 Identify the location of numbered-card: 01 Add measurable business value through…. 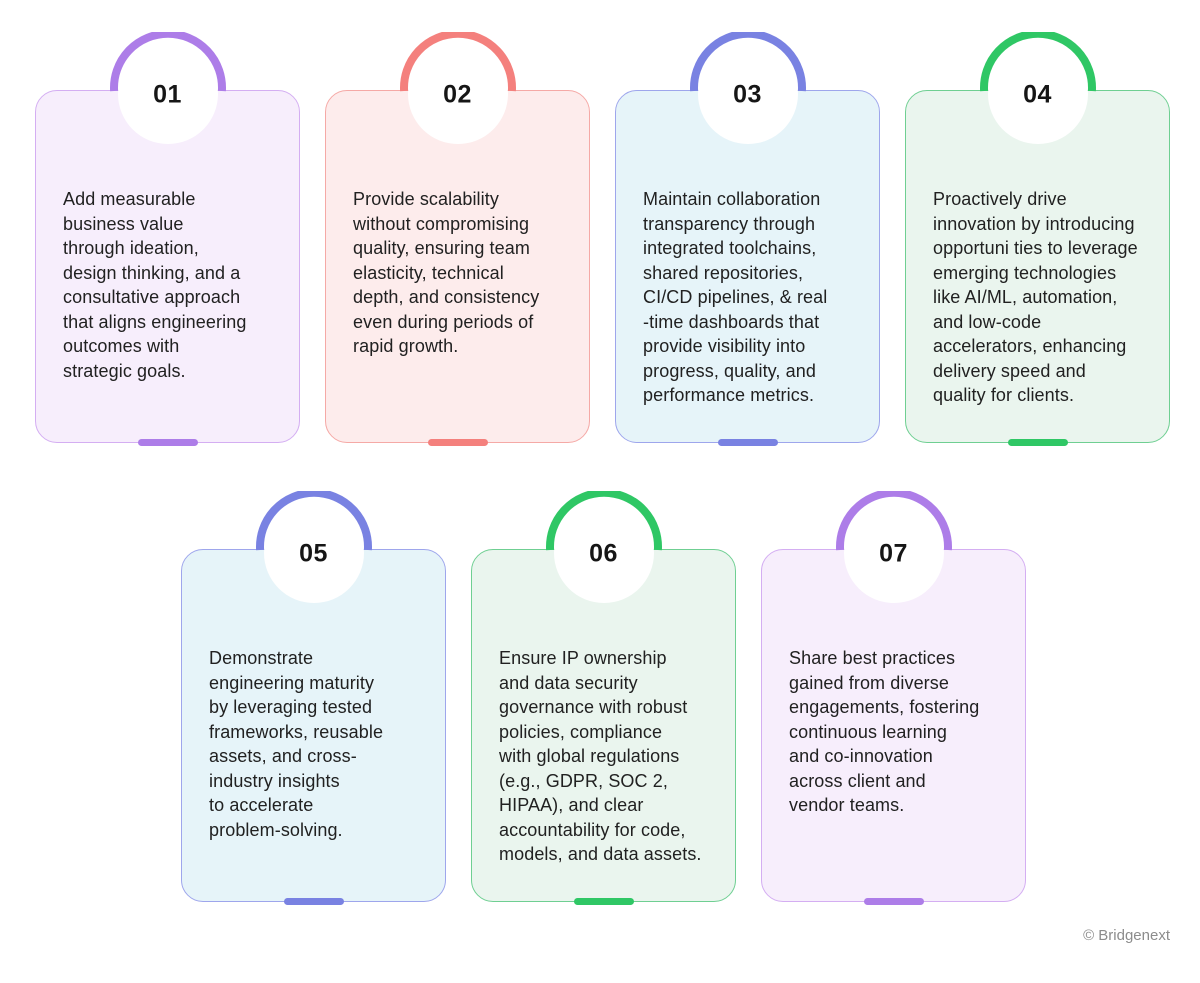
(167, 239).